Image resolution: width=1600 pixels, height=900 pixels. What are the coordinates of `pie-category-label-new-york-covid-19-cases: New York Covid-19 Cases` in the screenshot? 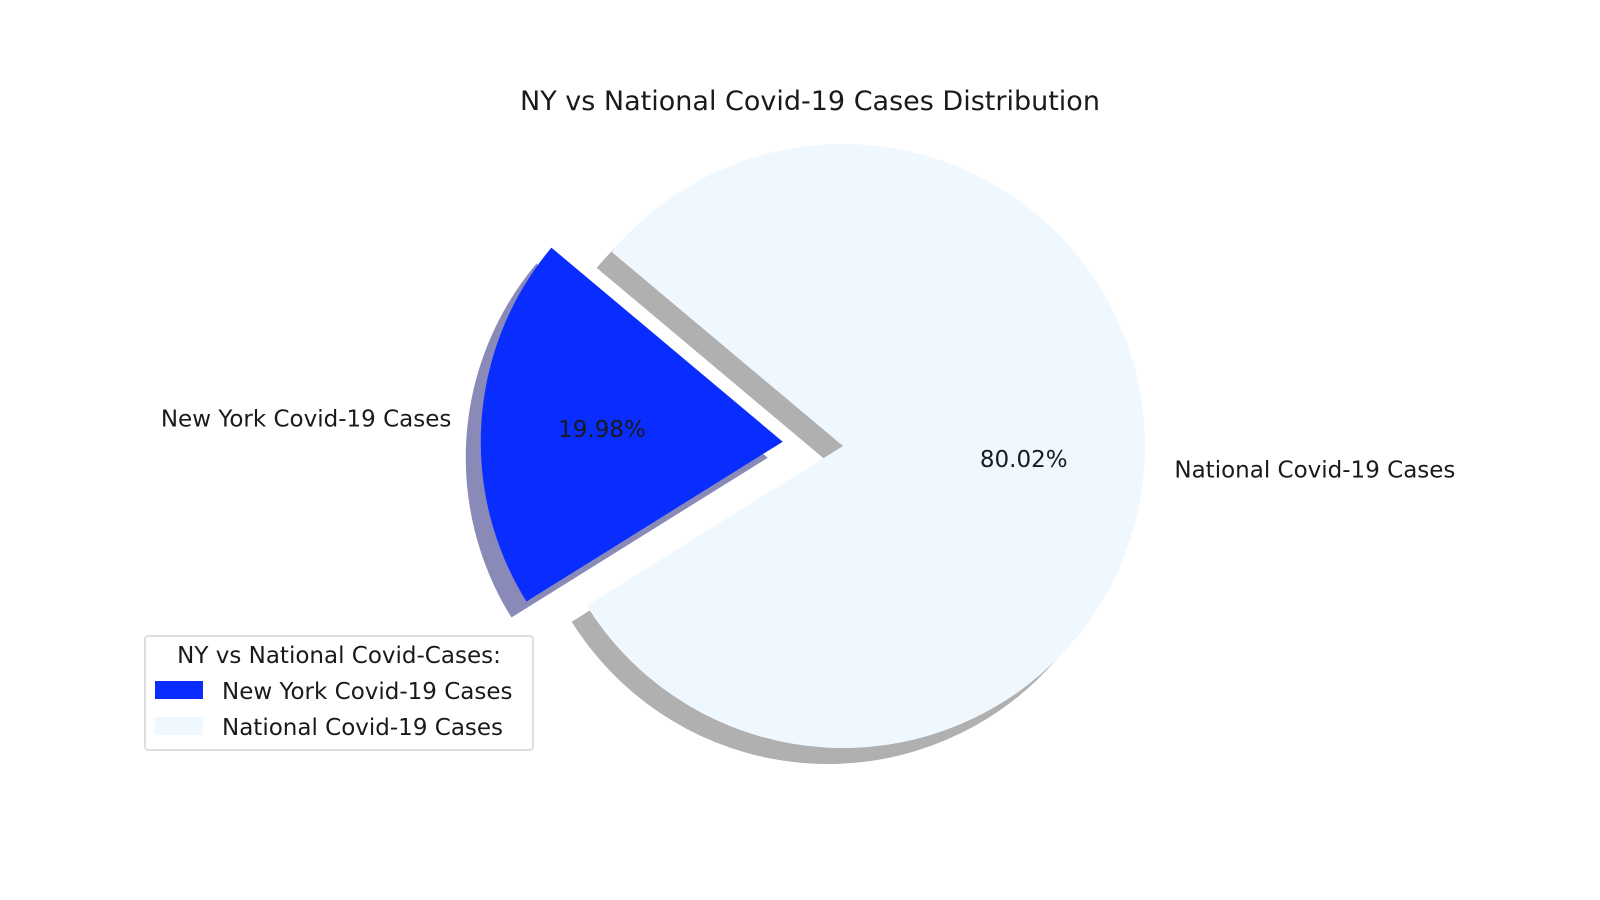 It's located at (306, 419).